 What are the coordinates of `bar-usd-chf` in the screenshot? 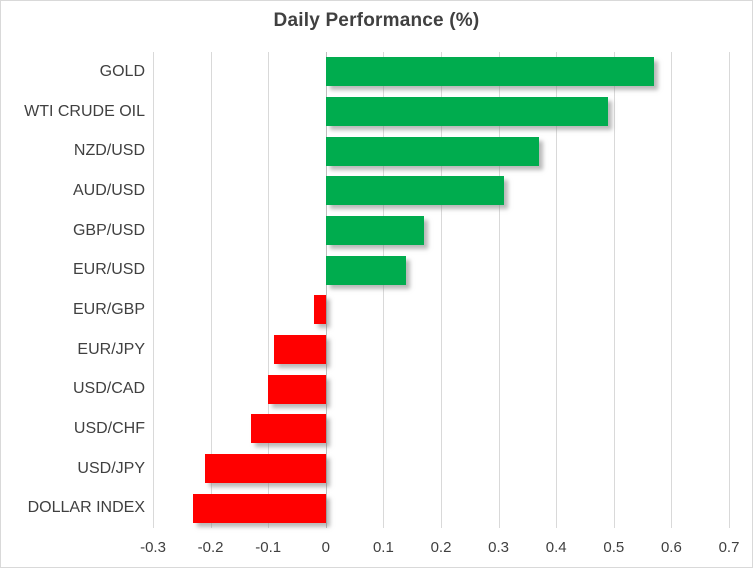 It's located at (288, 429).